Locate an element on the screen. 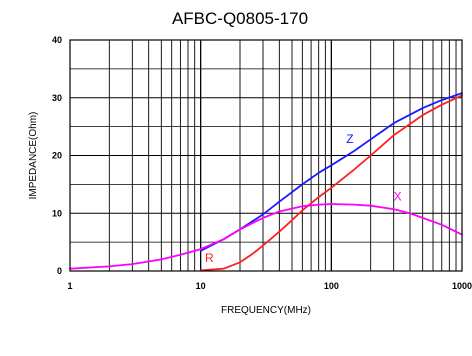 This screenshot has width=472, height=356. x-tick-label: 1 is located at coordinates (69, 286).